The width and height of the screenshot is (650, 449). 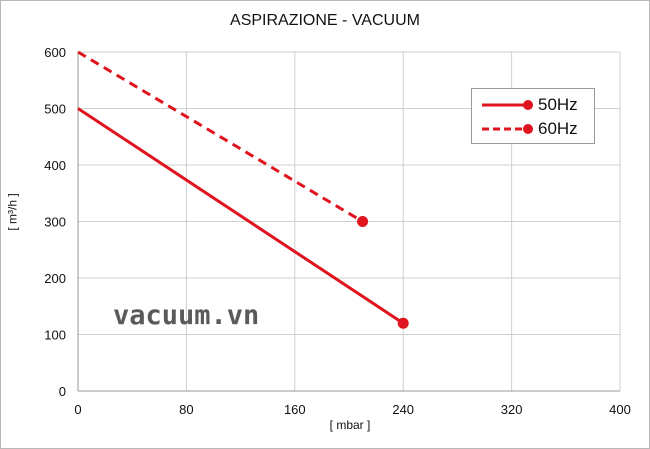 What do you see at coordinates (55, 222) in the screenshot?
I see `y-tick-label: 300` at bounding box center [55, 222].